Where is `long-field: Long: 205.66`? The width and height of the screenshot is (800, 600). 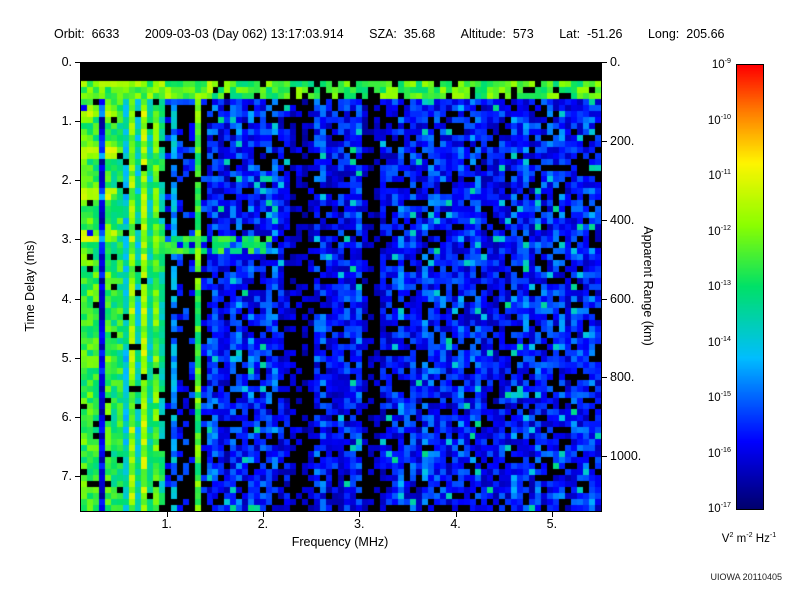
long-field: Long: 205.66 is located at coordinates (686, 34).